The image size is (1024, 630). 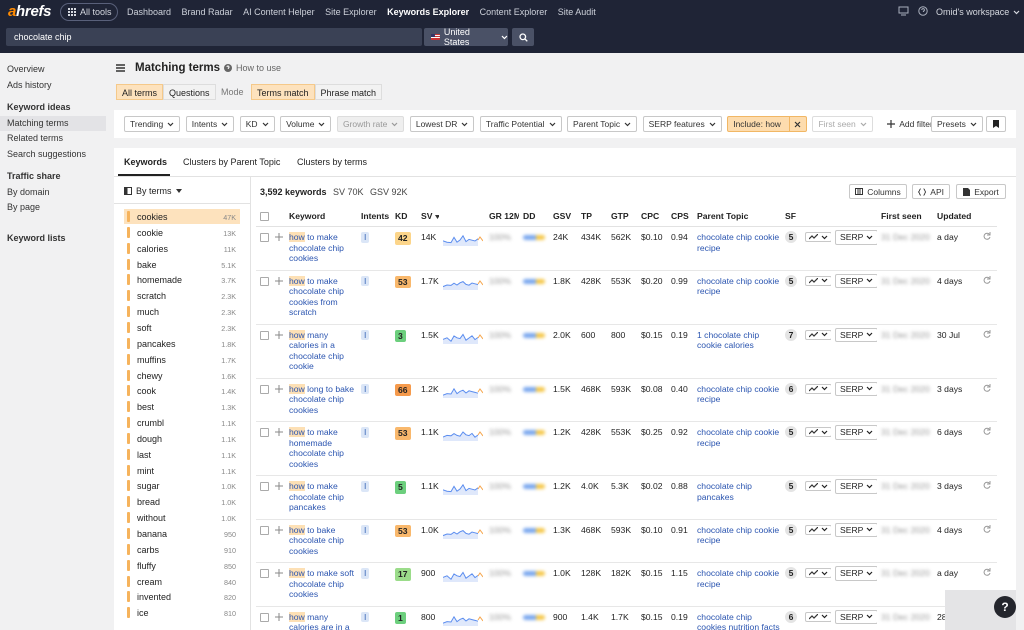 What do you see at coordinates (182, 581) in the screenshot?
I see `term-row: cream 840` at bounding box center [182, 581].